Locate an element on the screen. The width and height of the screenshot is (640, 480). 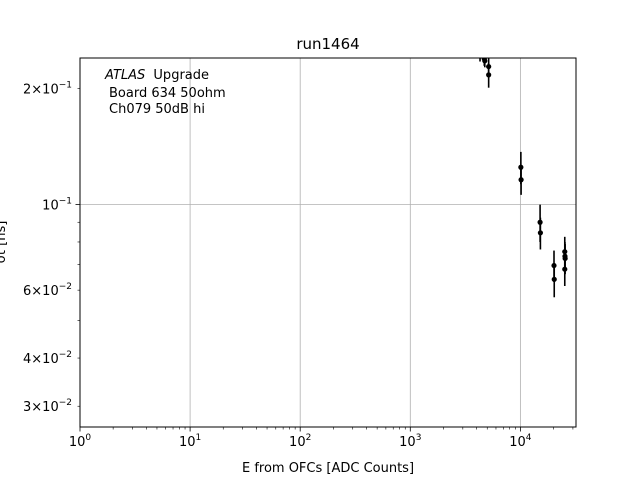
y-tick-label: 6×10⁻² is located at coordinates (47, 290).